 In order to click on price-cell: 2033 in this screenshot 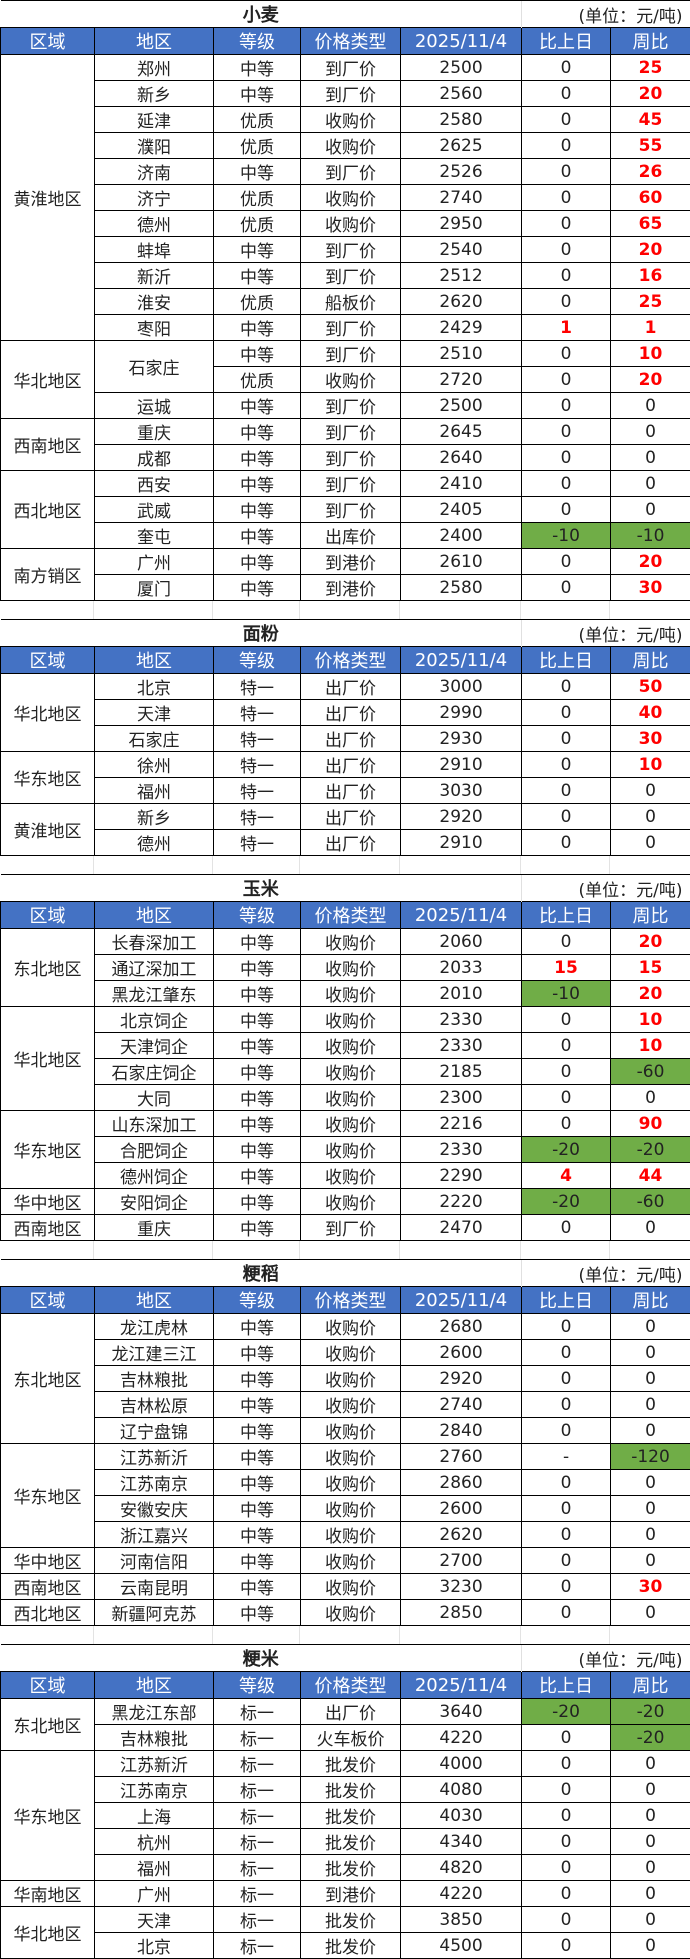, I will do `click(461, 968)`.